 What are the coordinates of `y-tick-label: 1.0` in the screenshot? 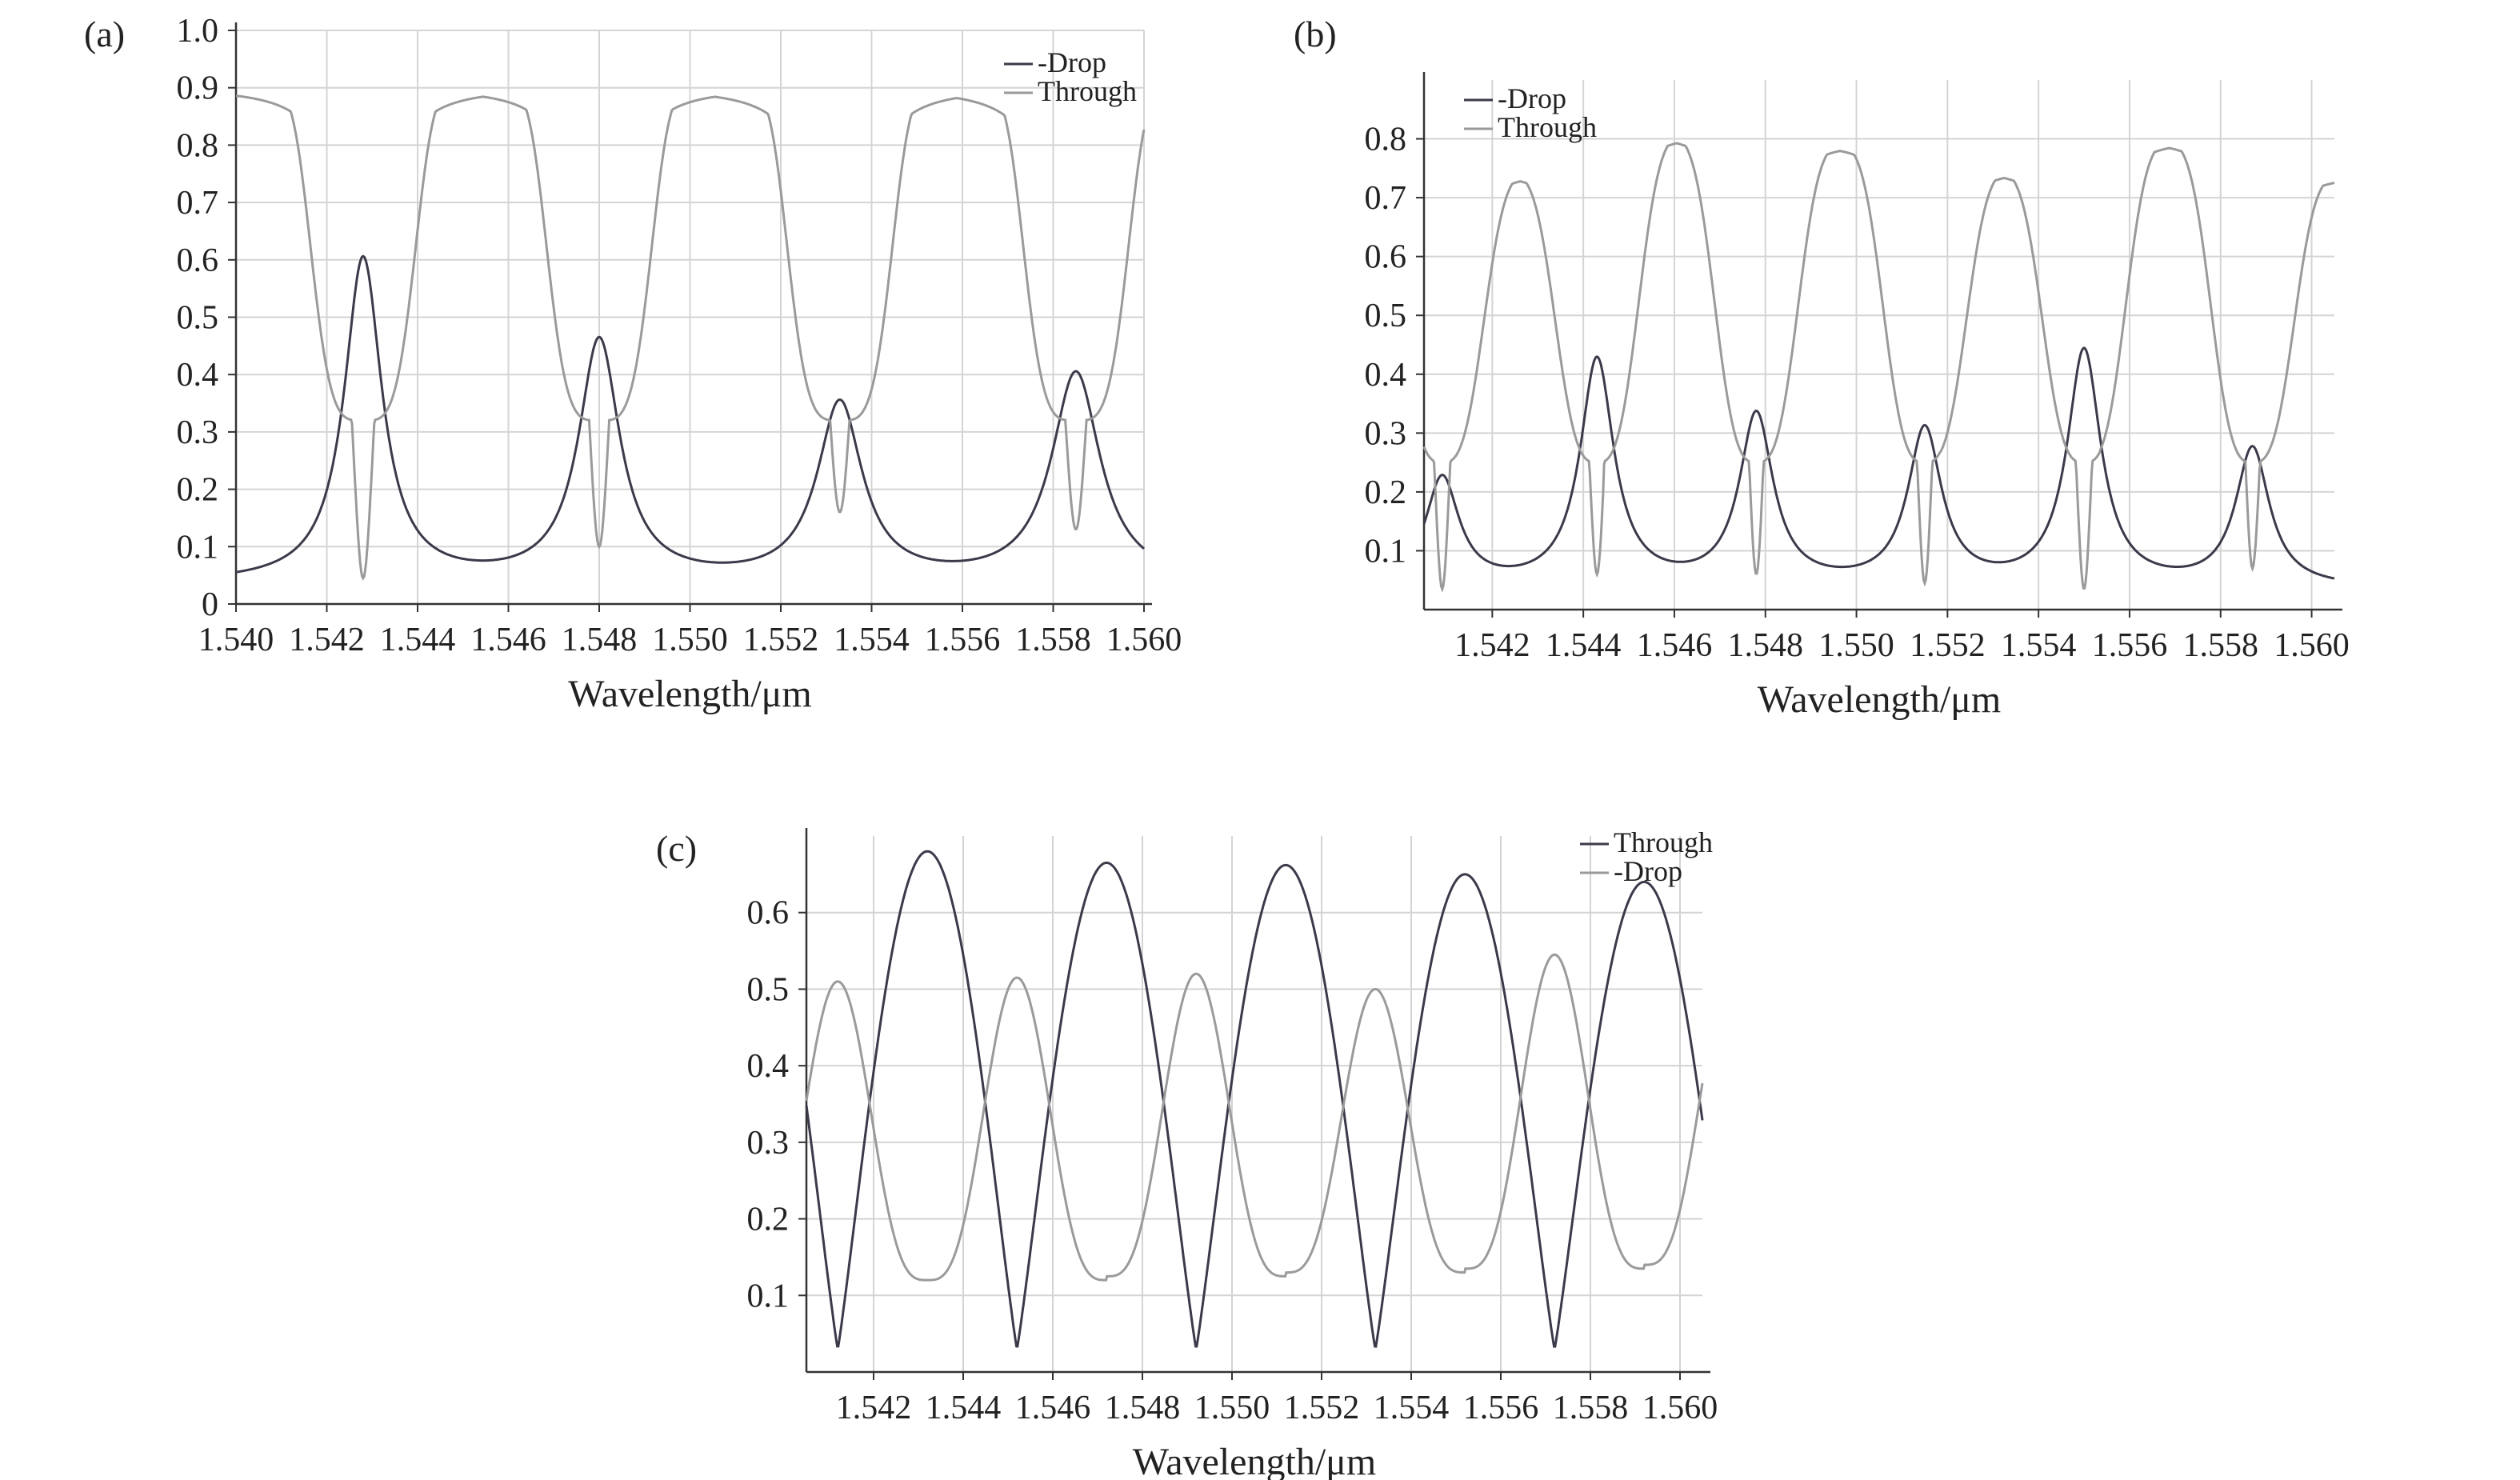 It's located at (198, 31).